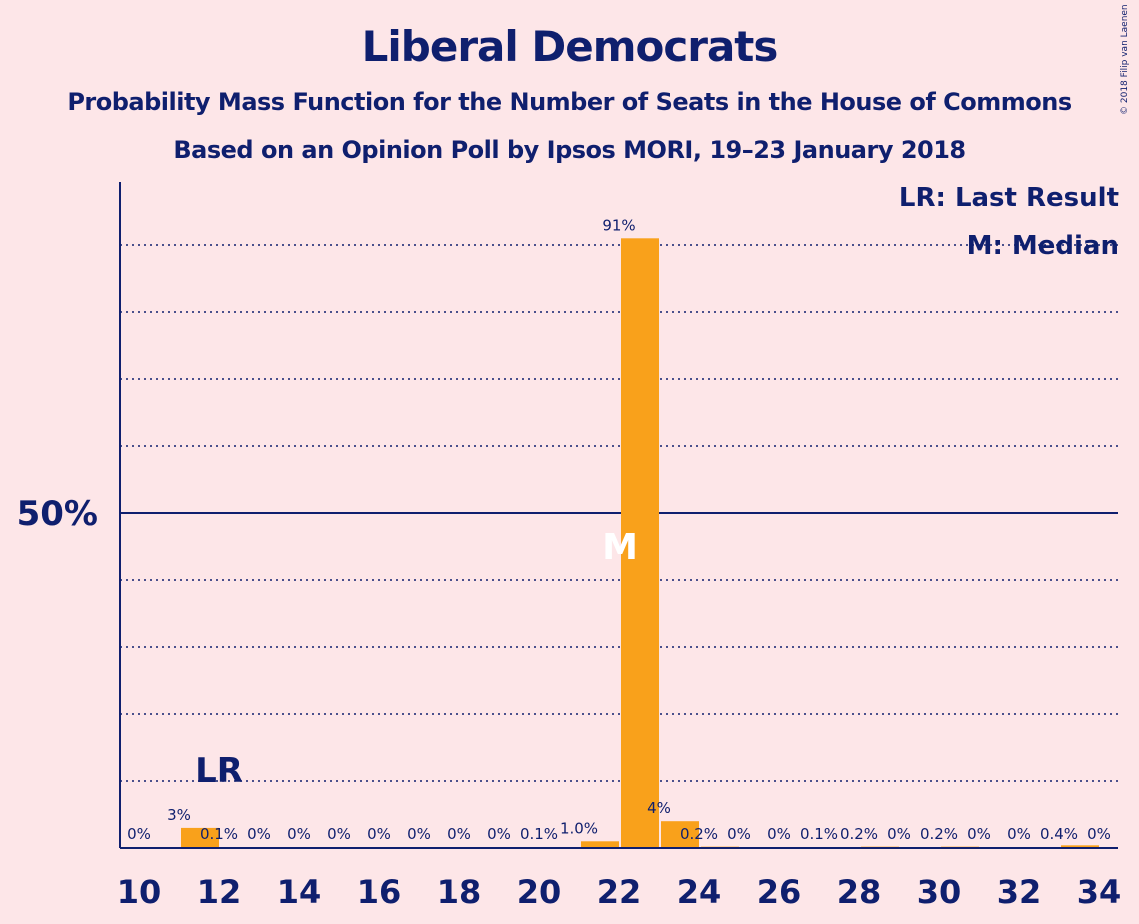 The image size is (1139, 924). What do you see at coordinates (179, 815) in the screenshot?
I see `data-label-seat-11: 3%` at bounding box center [179, 815].